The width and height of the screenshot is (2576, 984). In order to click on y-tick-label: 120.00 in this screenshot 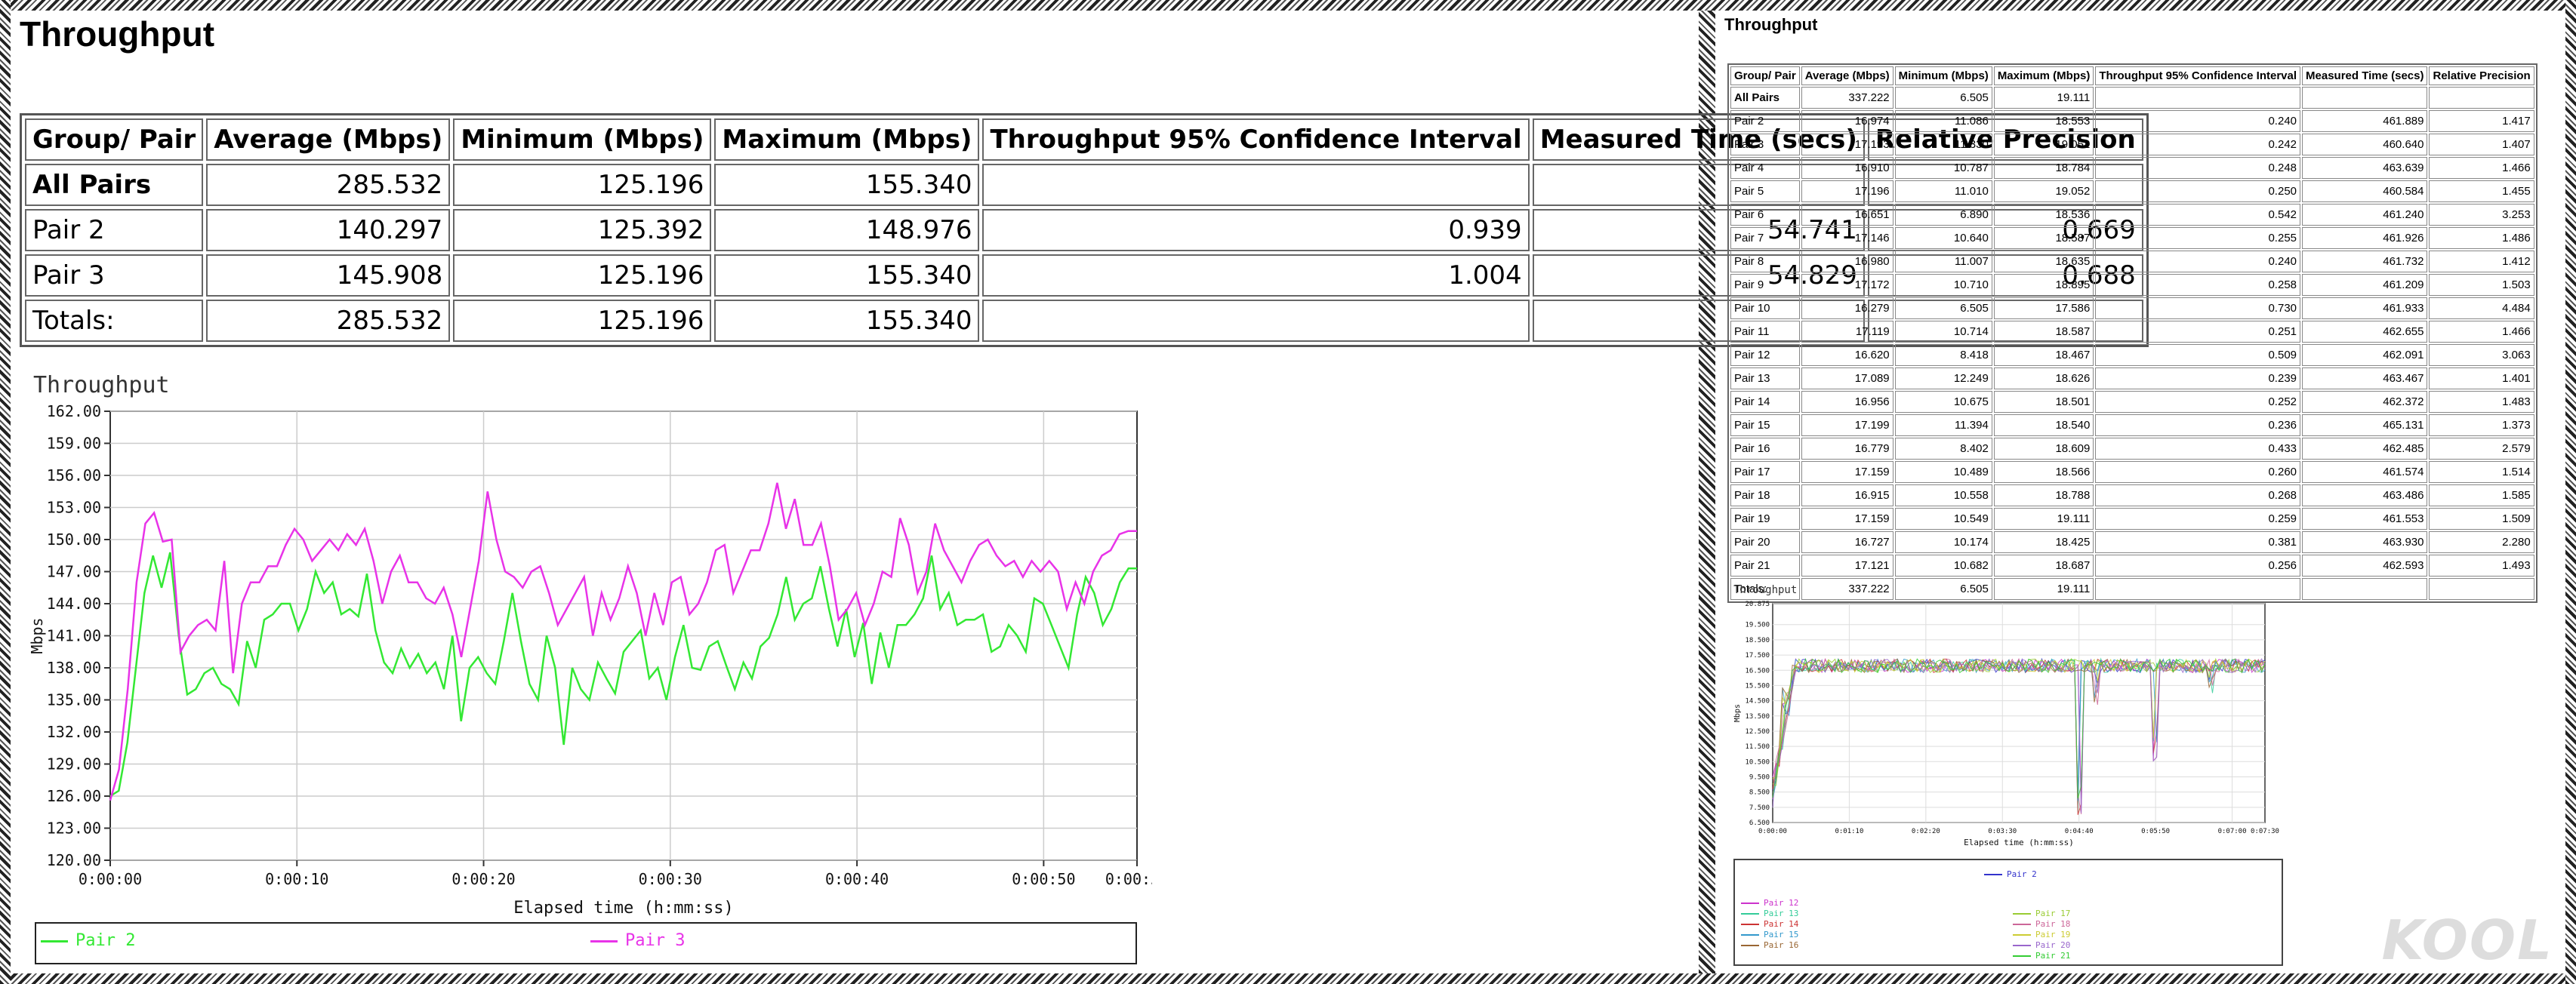, I will do `click(74, 860)`.